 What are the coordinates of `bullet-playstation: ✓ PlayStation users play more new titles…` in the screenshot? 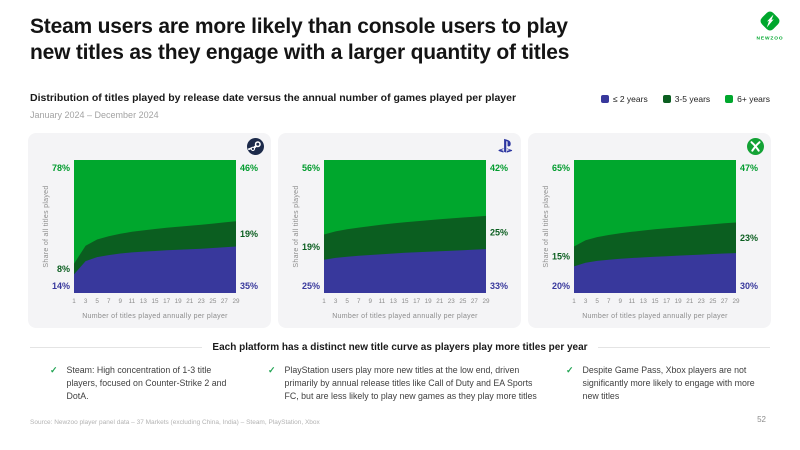 It's located at (417, 384).